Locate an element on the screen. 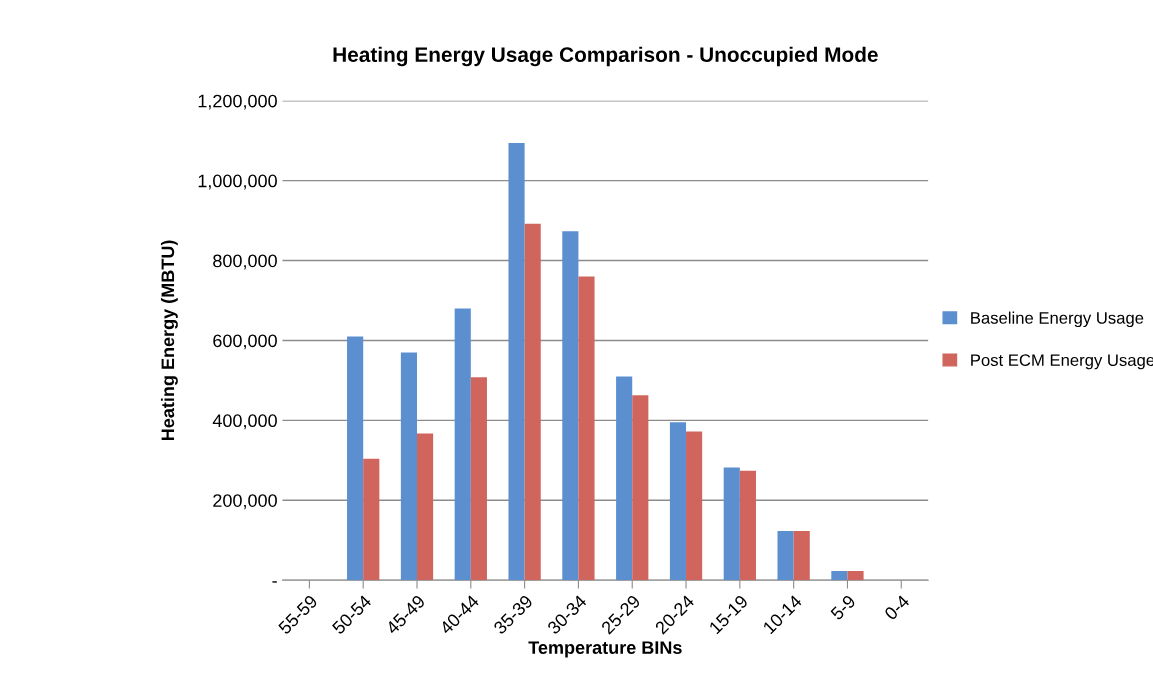 The width and height of the screenshot is (1153, 685). y-tick-label: 800,000 is located at coordinates (245, 262).